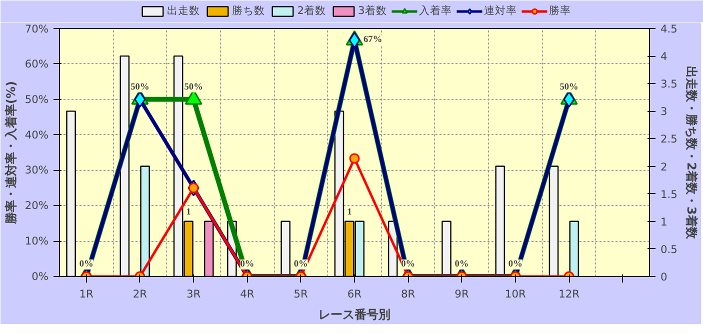 This screenshot has width=703, height=333. I want to click on y-tick-label: 70%, so click(36, 29).